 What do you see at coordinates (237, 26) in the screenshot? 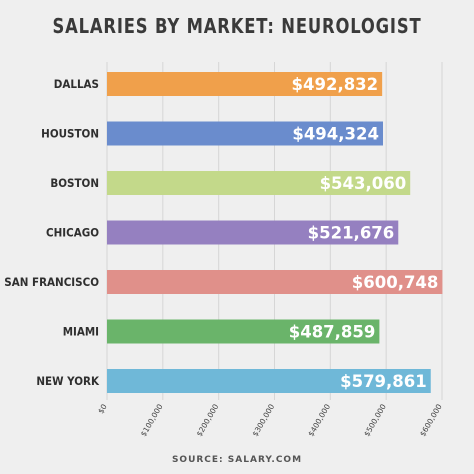
I see `chart-title: SALARIES BY MARKET: NEUROLOGIST` at bounding box center [237, 26].